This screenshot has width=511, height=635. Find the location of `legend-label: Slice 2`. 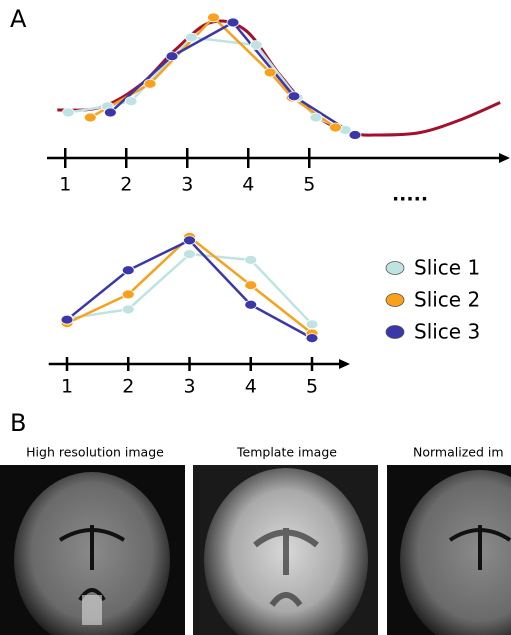

legend-label: Slice 2 is located at coordinates (447, 300).